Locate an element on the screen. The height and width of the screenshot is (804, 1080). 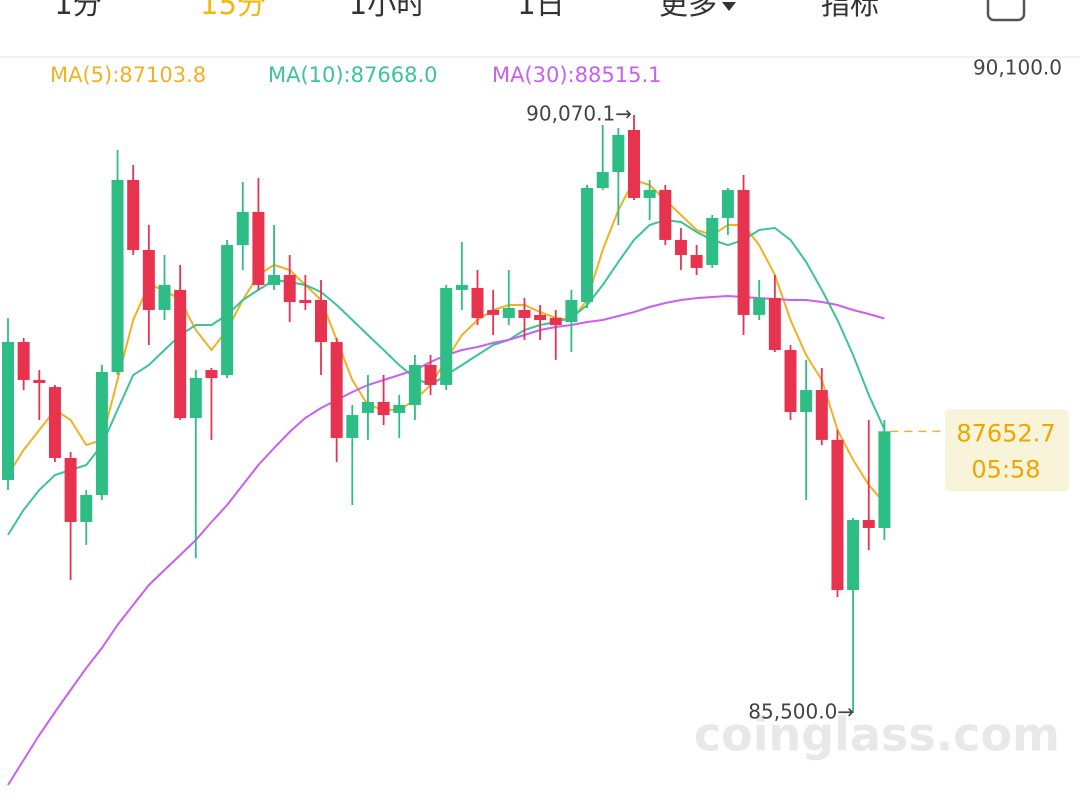
tab: 更多 is located at coordinates (688, 10).